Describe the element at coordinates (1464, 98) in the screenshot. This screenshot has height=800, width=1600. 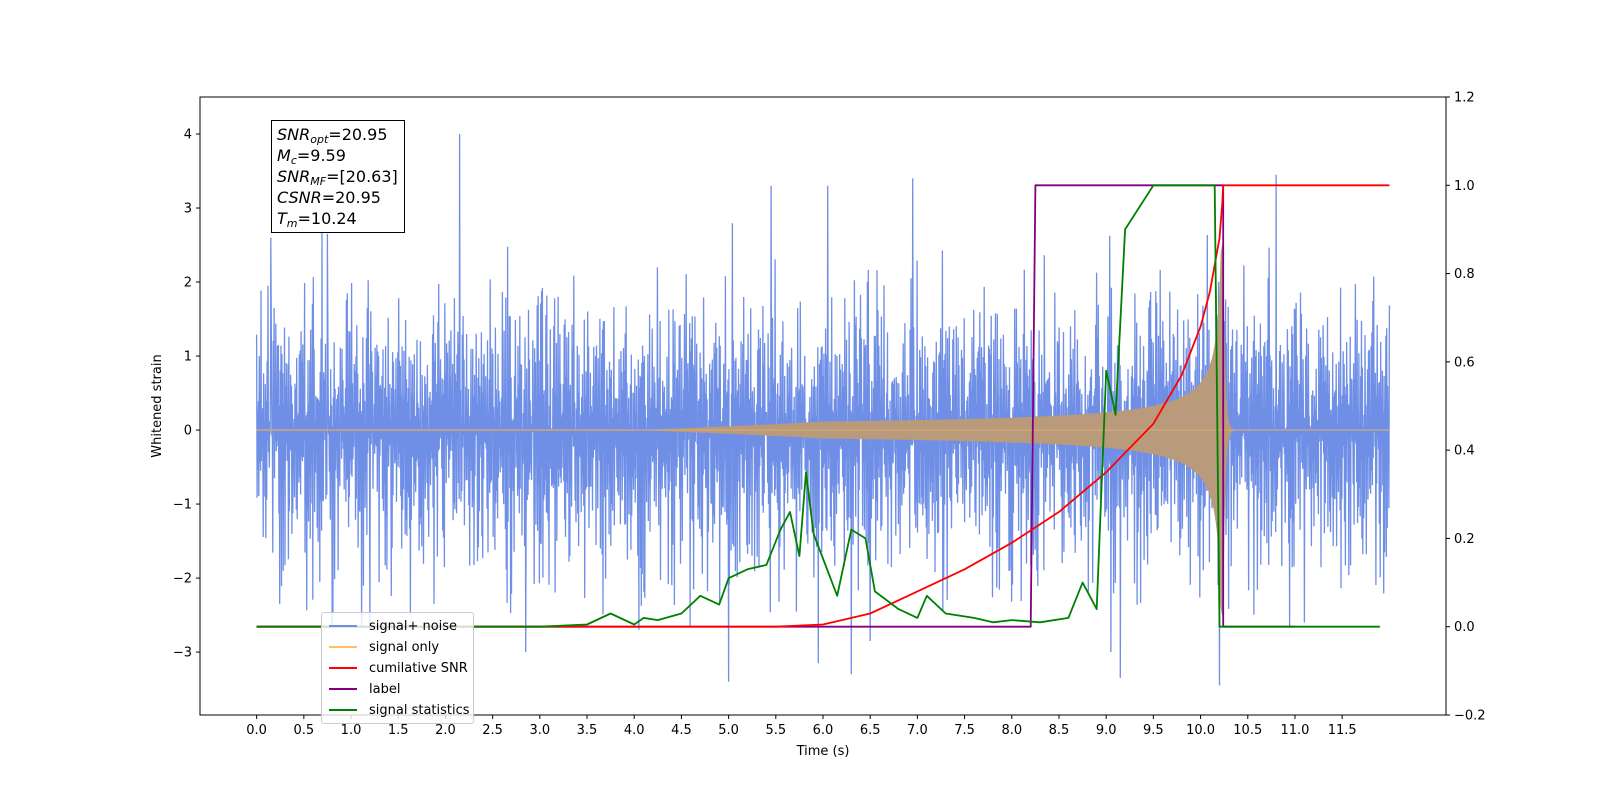
I see `y2-tick-label: 1.2` at that location.